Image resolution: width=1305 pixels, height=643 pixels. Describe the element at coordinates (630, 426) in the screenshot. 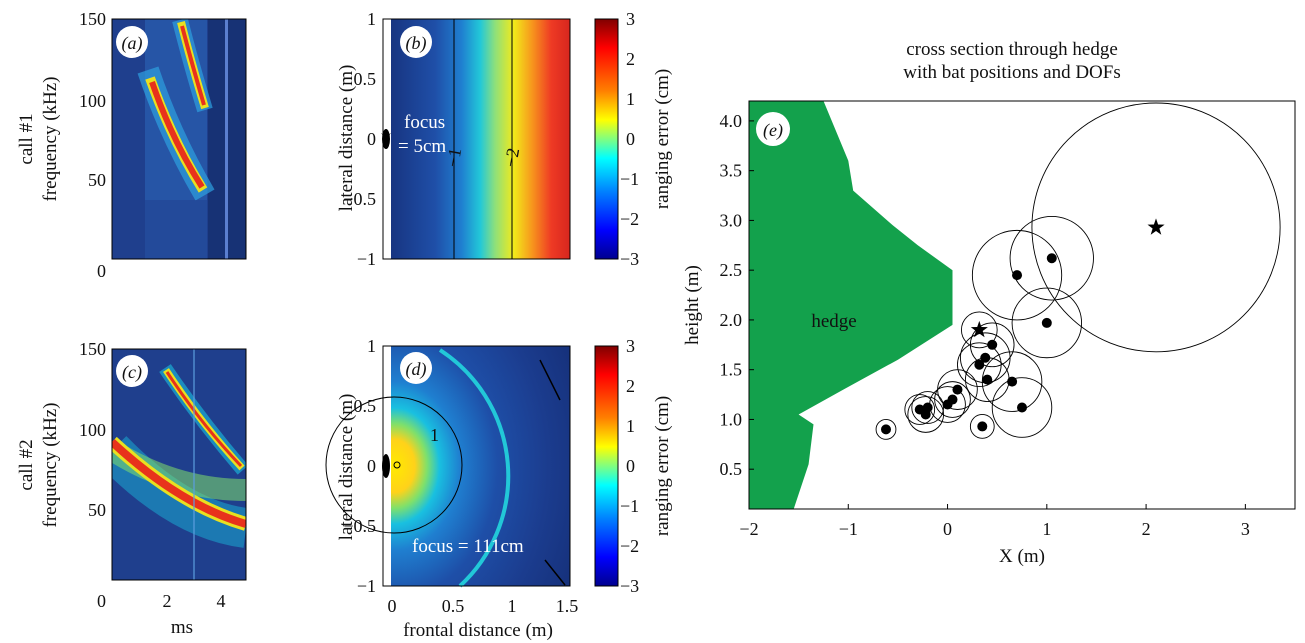

I see `panel-d-cb-tick: 1` at that location.